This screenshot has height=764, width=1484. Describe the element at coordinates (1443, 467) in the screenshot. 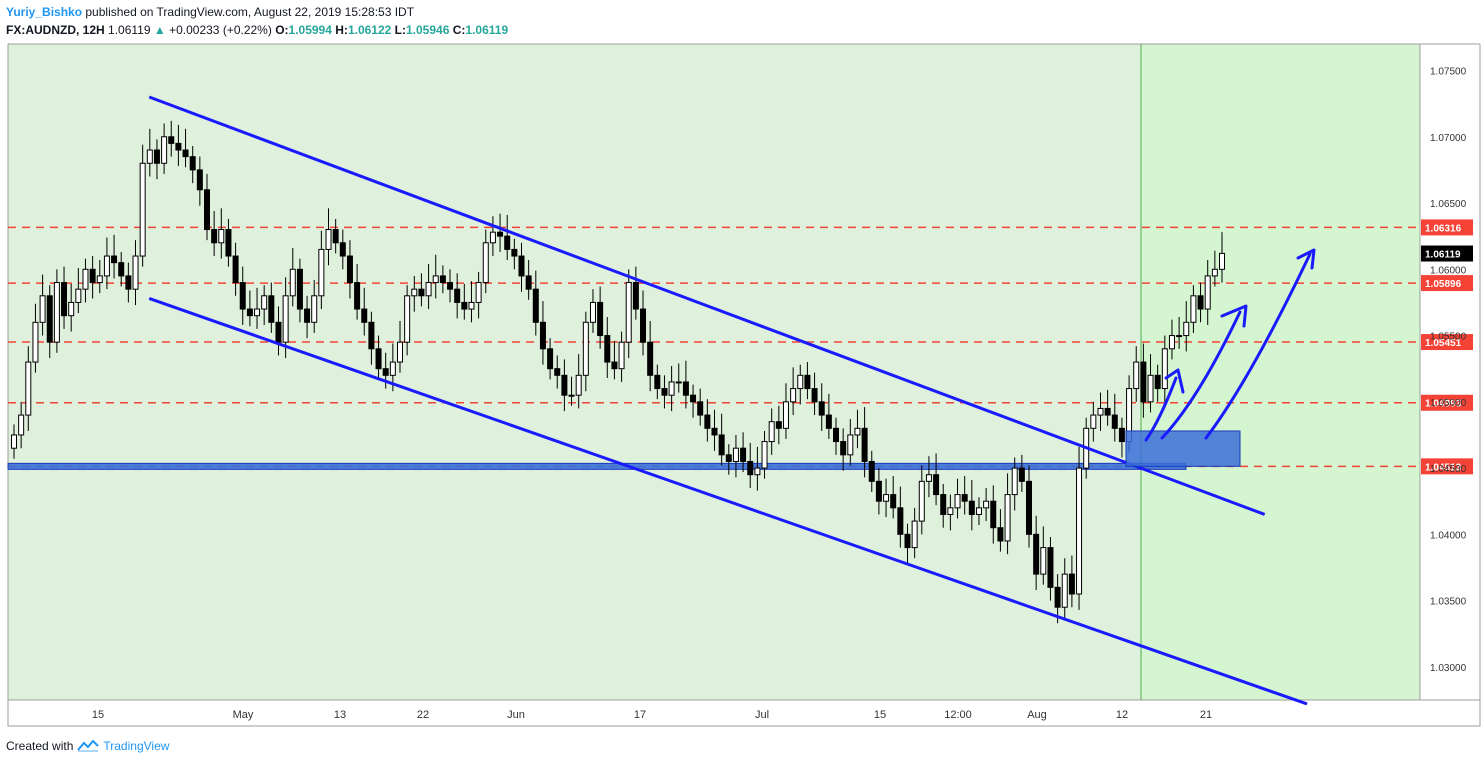

I see `level-price-label: 1.04513` at that location.